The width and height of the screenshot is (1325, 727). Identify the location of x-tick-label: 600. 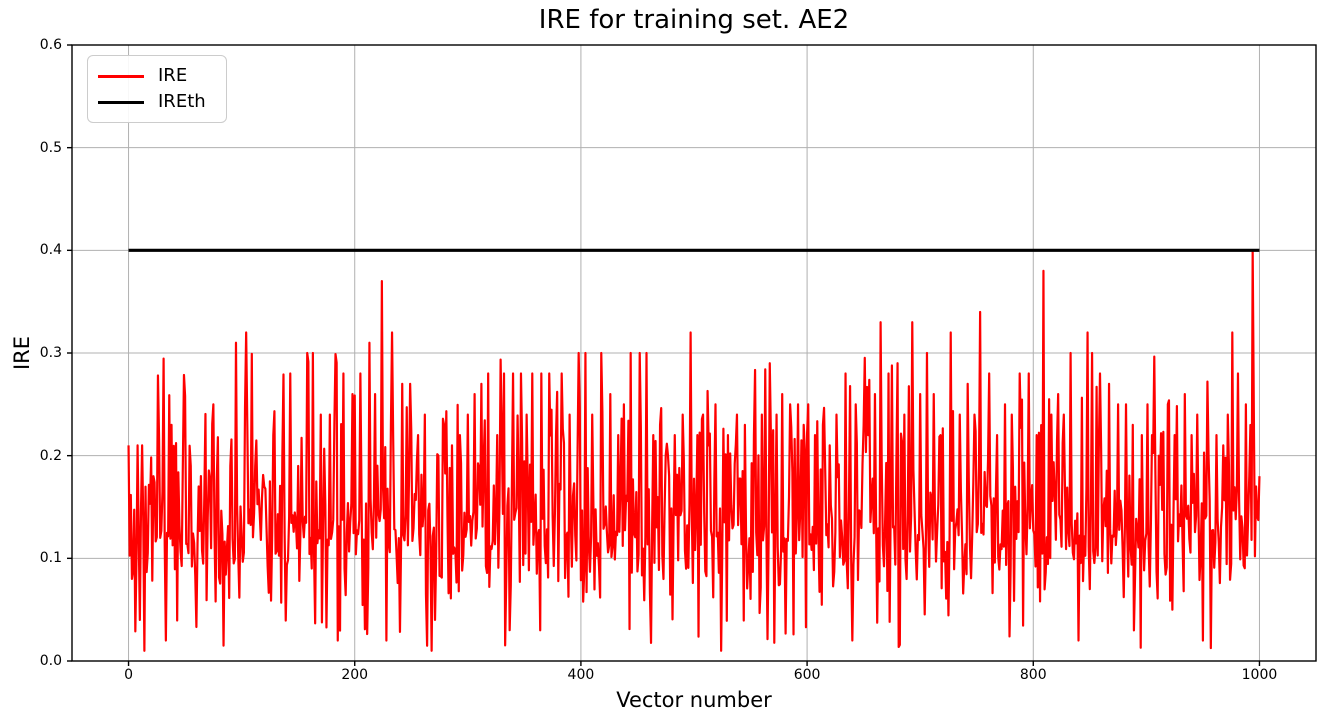
(807, 675).